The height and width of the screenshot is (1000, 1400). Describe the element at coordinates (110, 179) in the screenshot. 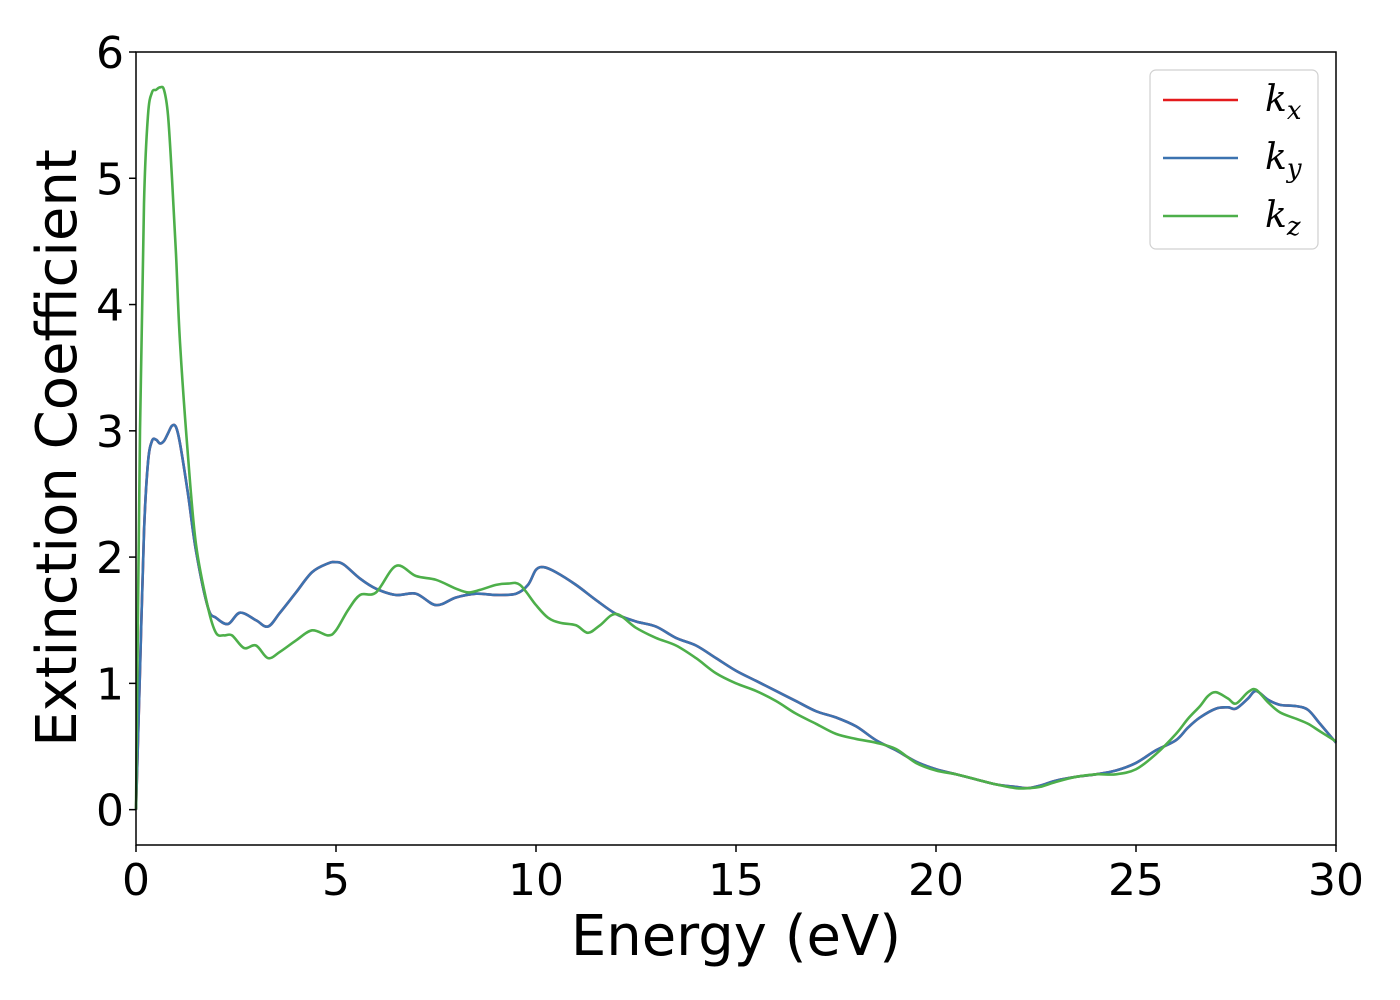

I see `y-tick-label: 5` at that location.